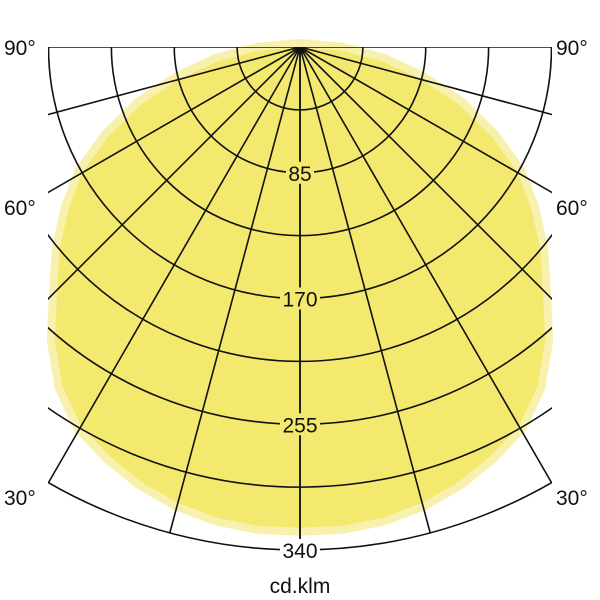 This screenshot has height=600, width=600. I want to click on radial-label-340: 340, so click(299, 551).